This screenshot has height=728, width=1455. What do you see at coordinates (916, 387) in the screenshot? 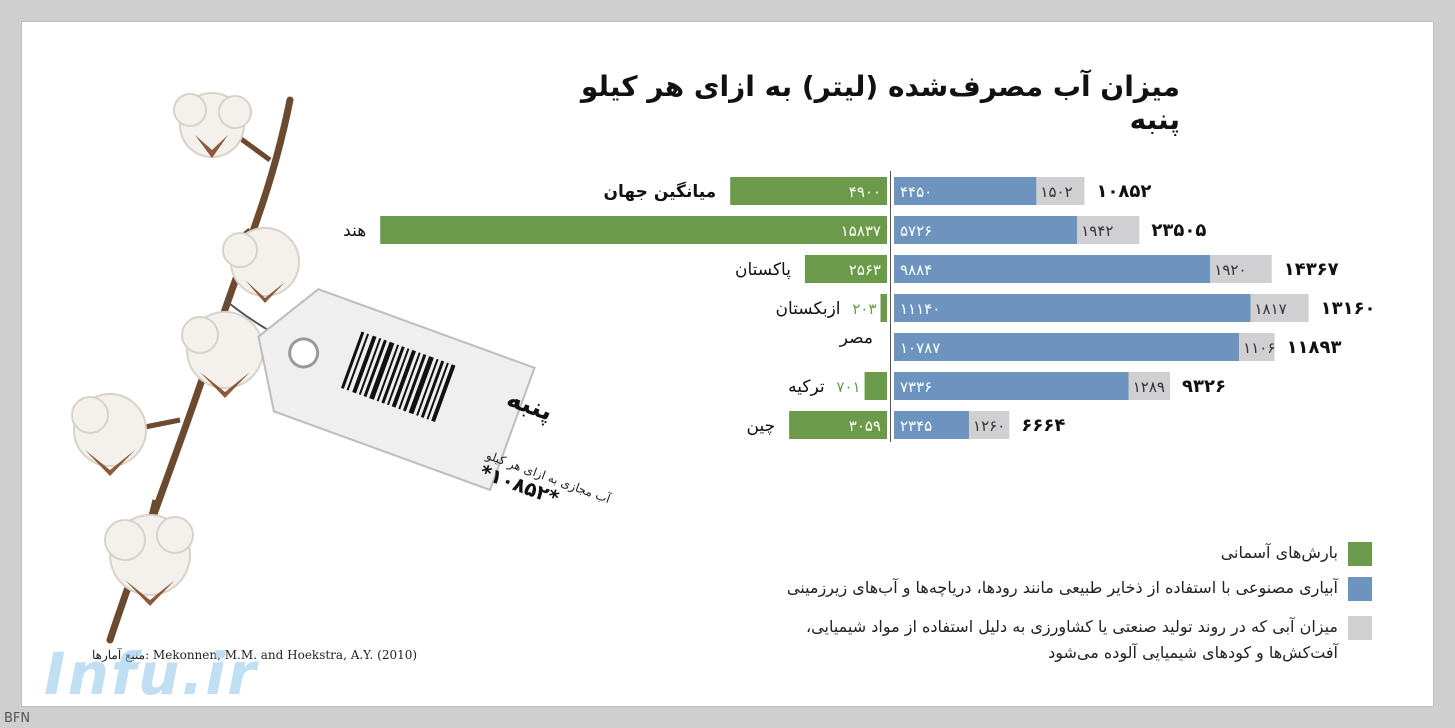
I see `bar-label-blue: ۷۳۳۶` at bounding box center [916, 387].